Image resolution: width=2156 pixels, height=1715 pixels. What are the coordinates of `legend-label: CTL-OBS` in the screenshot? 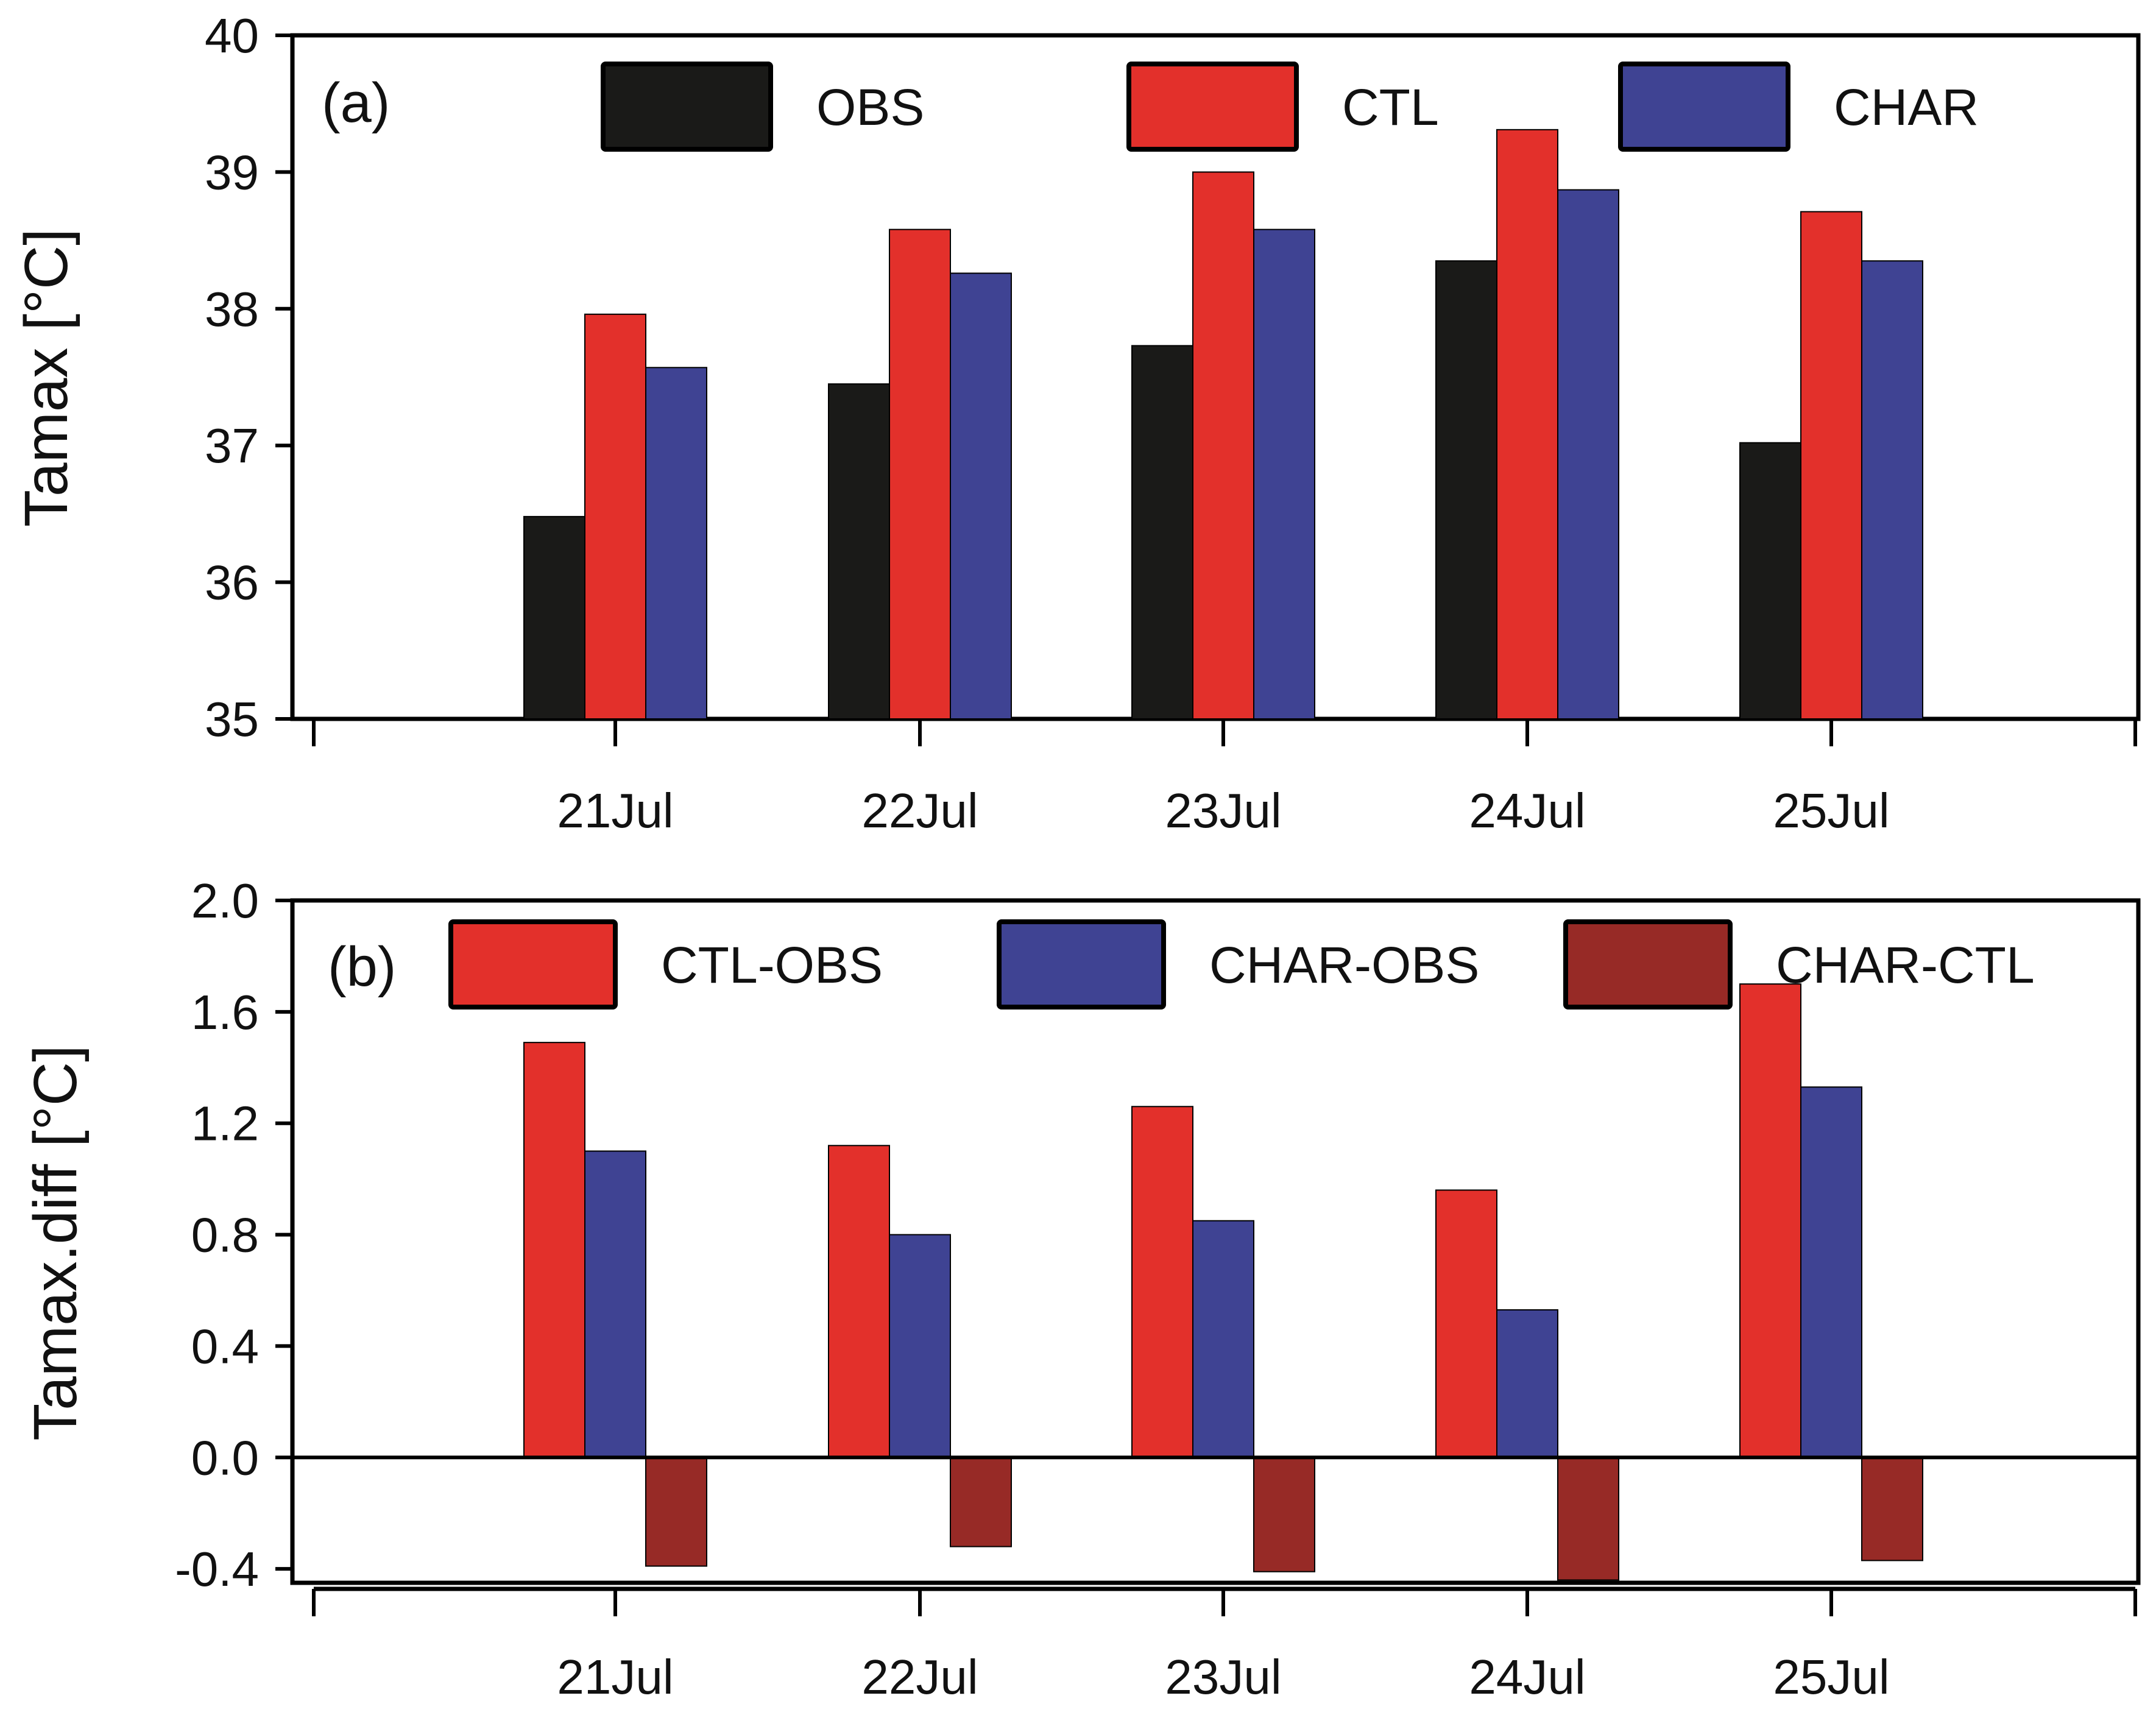 It's located at (772, 965).